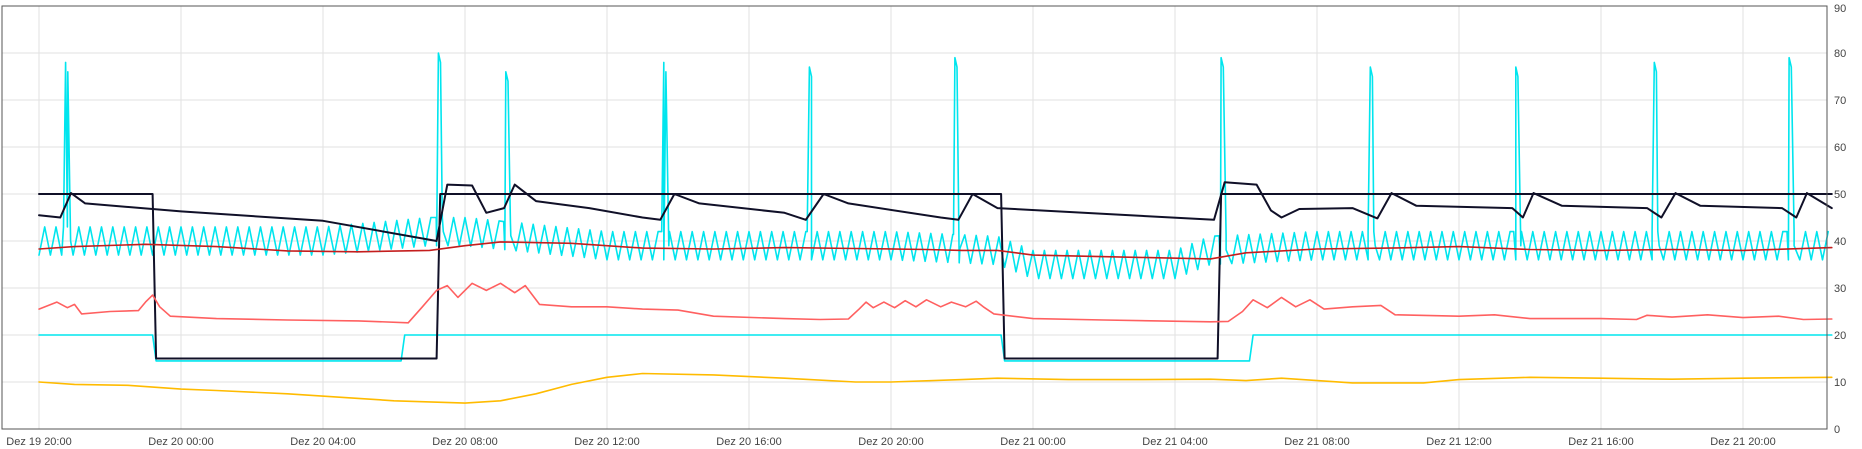 The height and width of the screenshot is (449, 1862). What do you see at coordinates (1840, 148) in the screenshot?
I see `y-tick-label: 60` at bounding box center [1840, 148].